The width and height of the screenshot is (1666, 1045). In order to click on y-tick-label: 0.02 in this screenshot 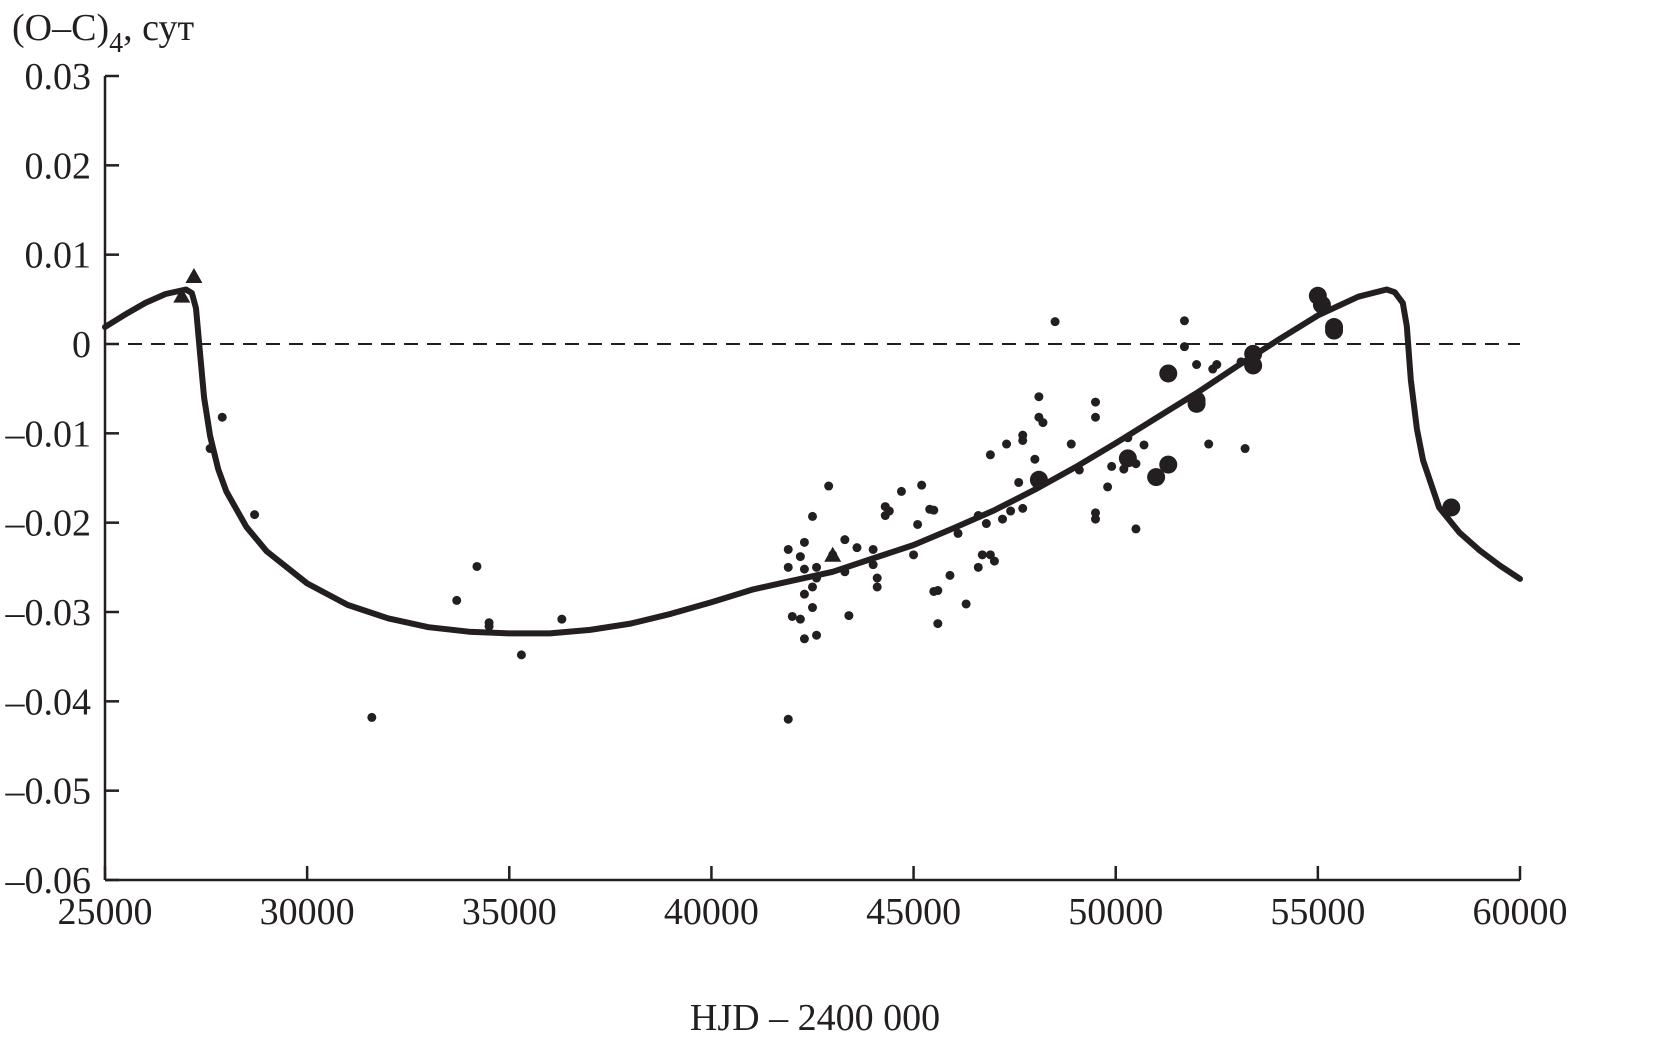, I will do `click(58, 166)`.